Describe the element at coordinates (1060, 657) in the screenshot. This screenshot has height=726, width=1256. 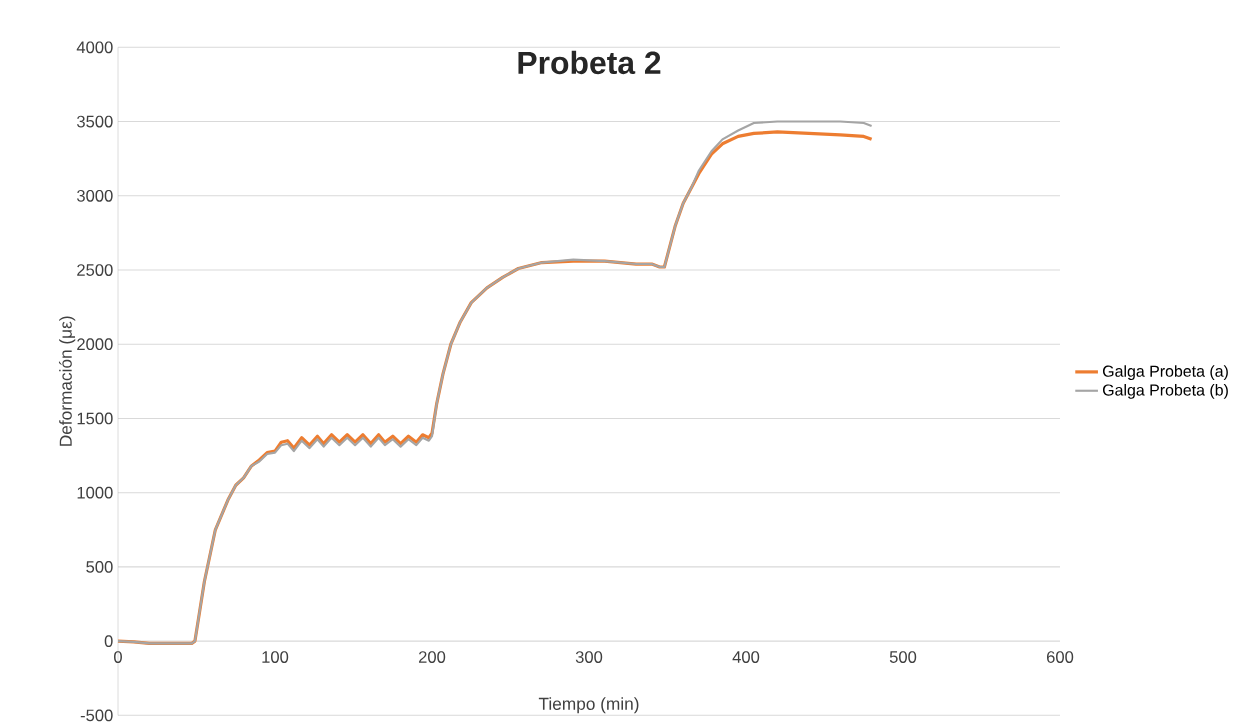
I see `x-tick-label: 600` at that location.